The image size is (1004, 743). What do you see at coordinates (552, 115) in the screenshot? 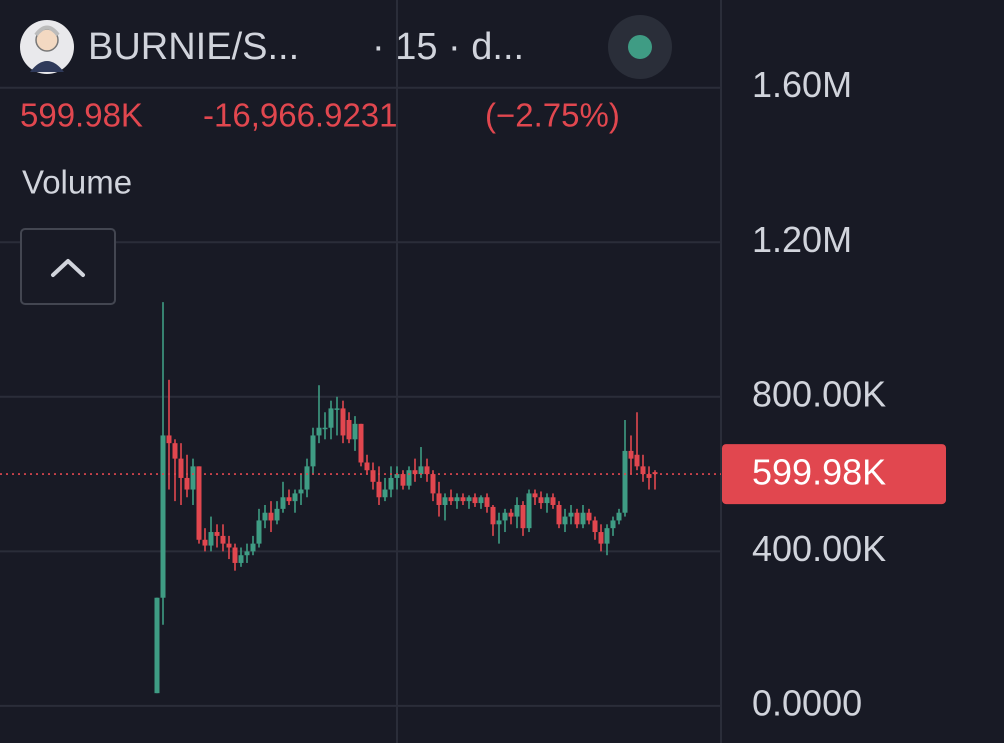
I see `price-change-percent: (−2.75%)` at bounding box center [552, 115].